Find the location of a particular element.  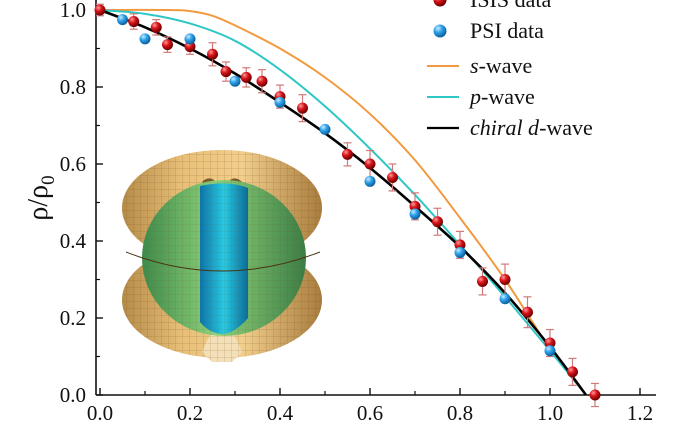

legend-label-p-wave-italic: p is located at coordinates (474, 96).